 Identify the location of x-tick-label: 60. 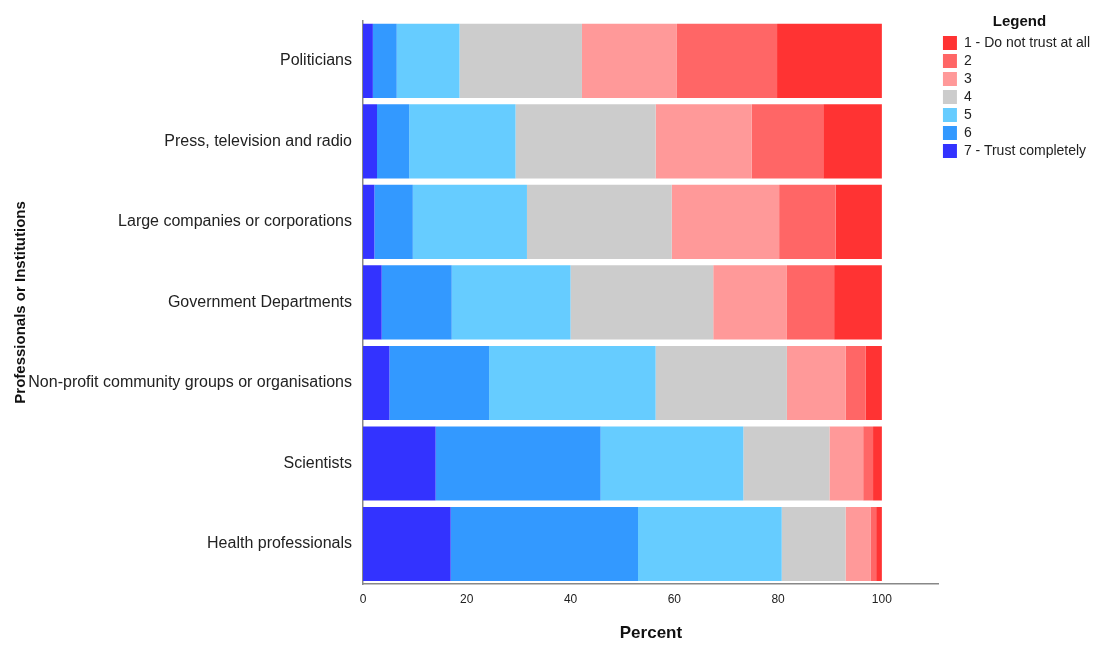
(674, 598).